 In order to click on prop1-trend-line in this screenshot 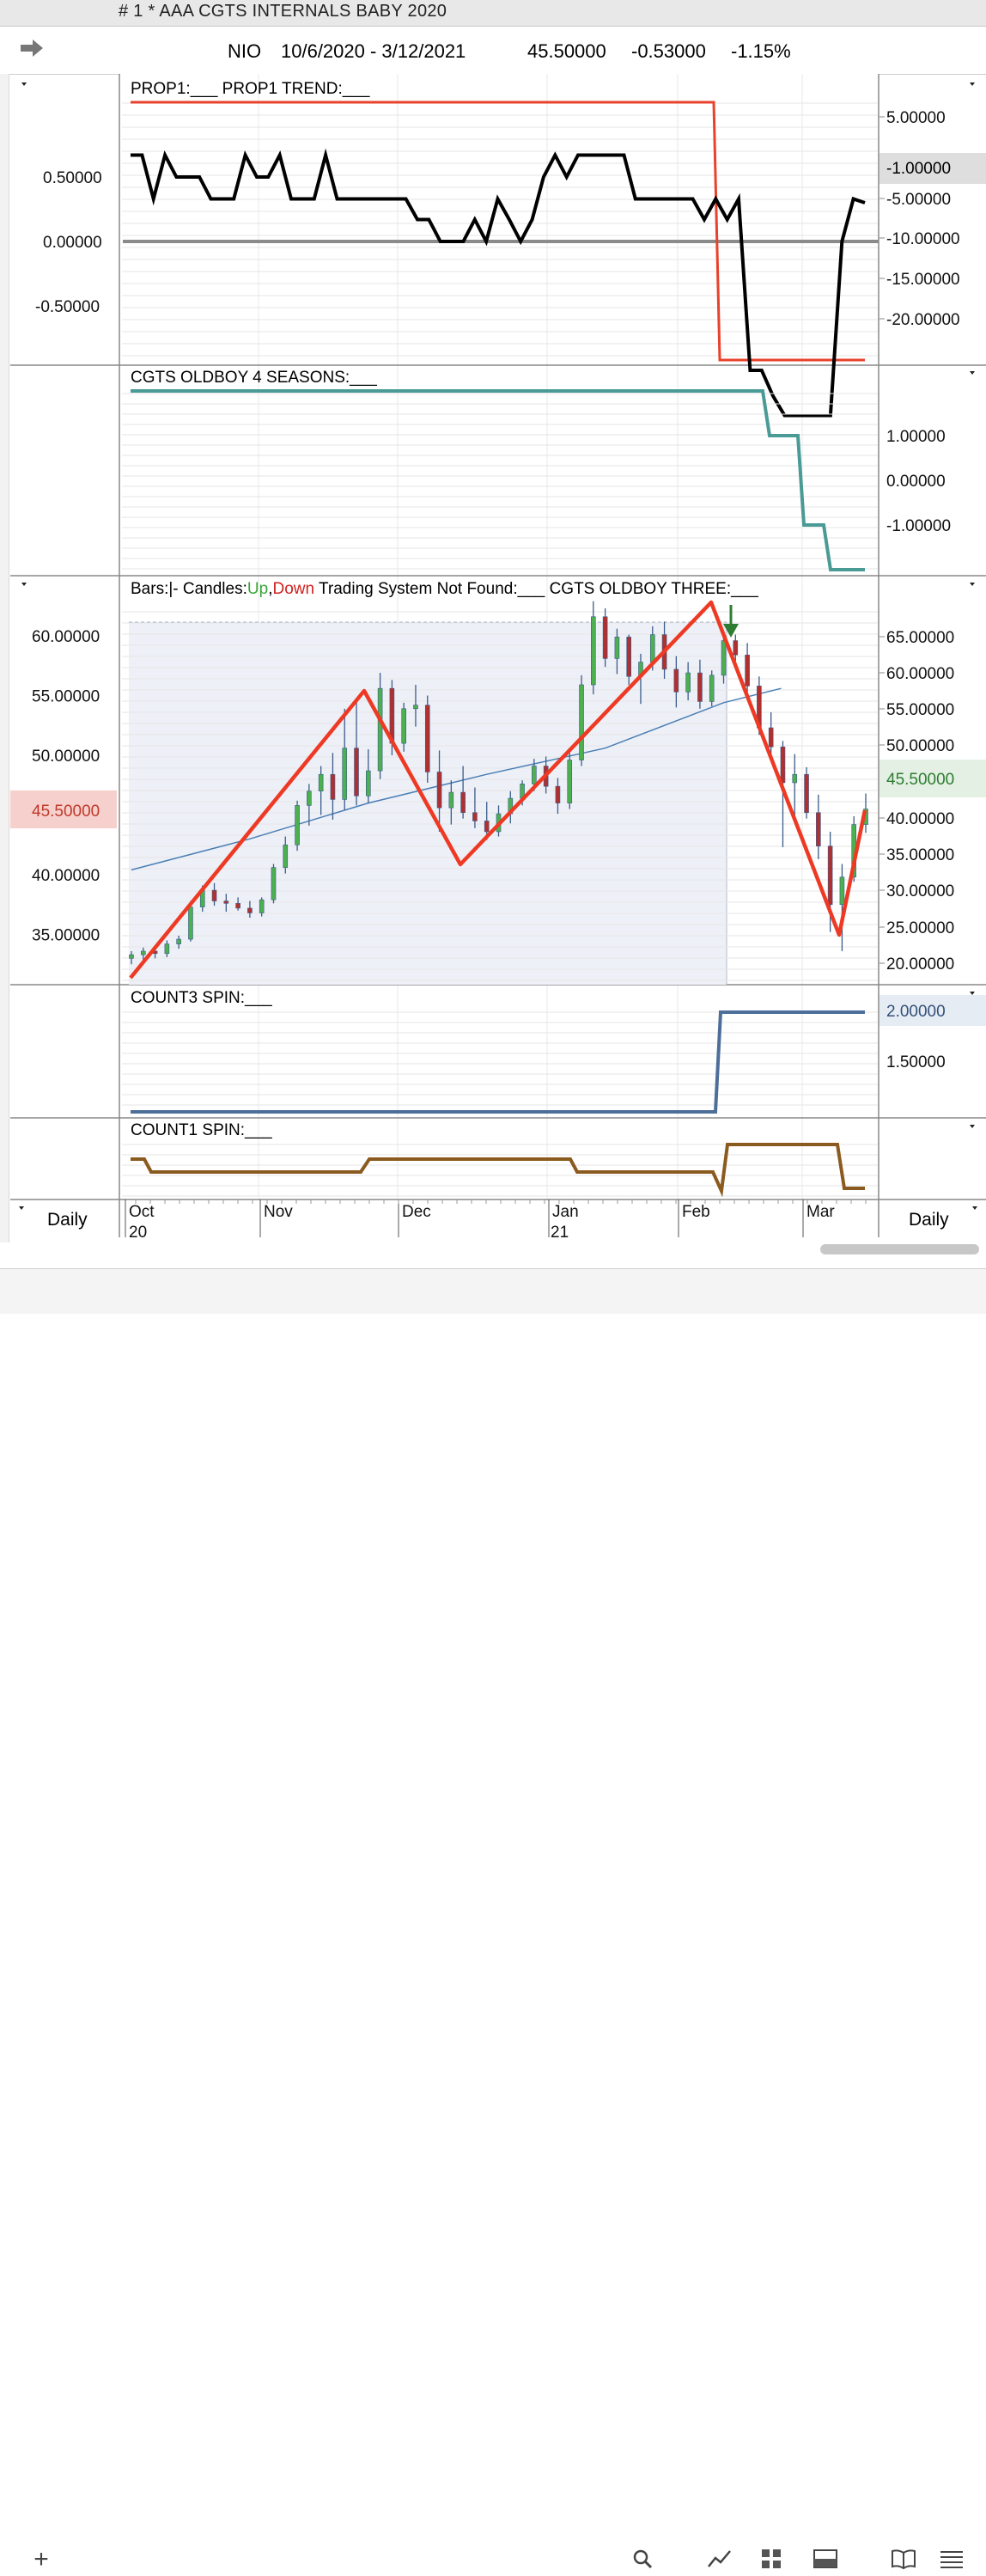, I will do `click(498, 231)`.